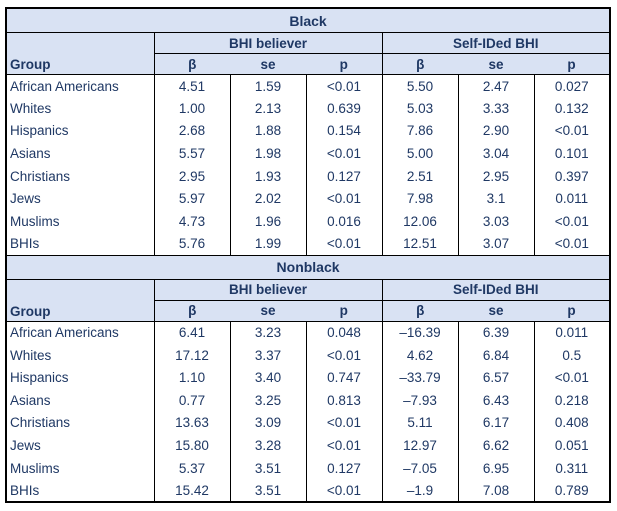  I want to click on believer-beta-cell: 15.42, so click(191, 490).